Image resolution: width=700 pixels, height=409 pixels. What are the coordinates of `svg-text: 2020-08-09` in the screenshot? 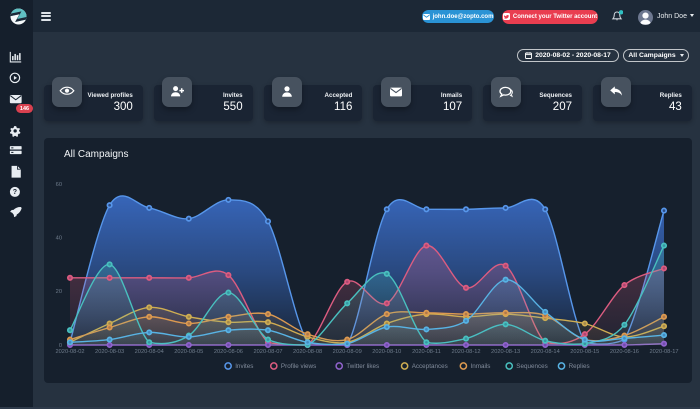 It's located at (347, 352).